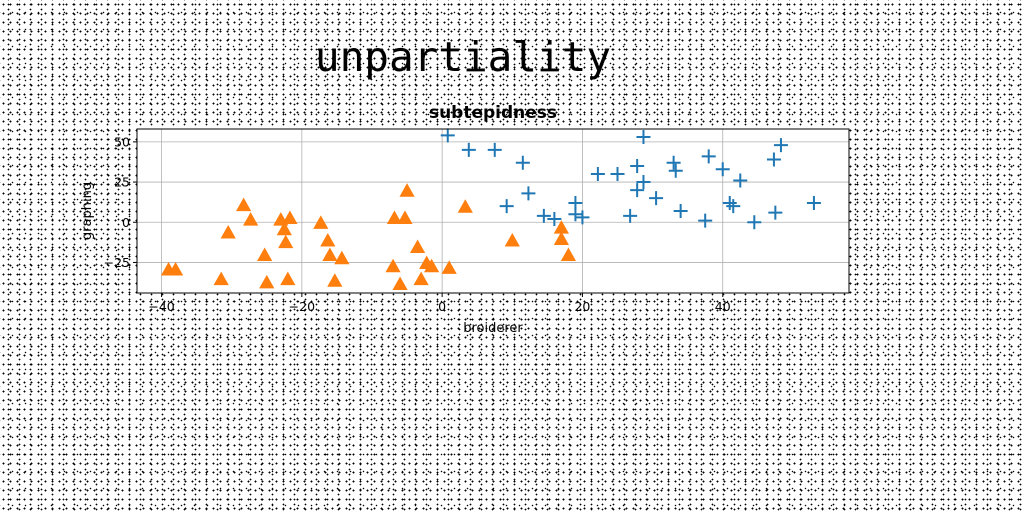 The height and width of the screenshot is (512, 1024). What do you see at coordinates (442, 306) in the screenshot?
I see `x-tick-label: 0` at bounding box center [442, 306].